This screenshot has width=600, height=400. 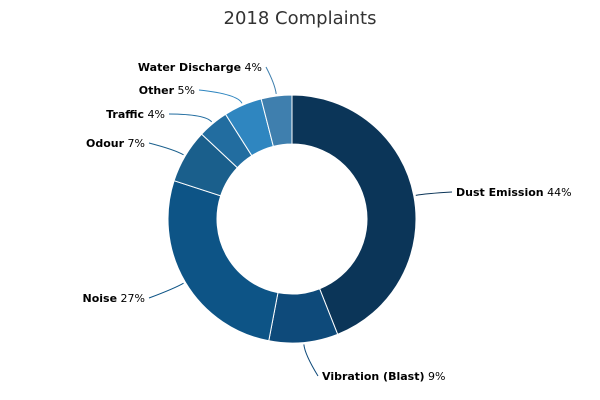 What do you see at coordinates (354, 214) in the screenshot?
I see `slice-dust-emission` at bounding box center [354, 214].